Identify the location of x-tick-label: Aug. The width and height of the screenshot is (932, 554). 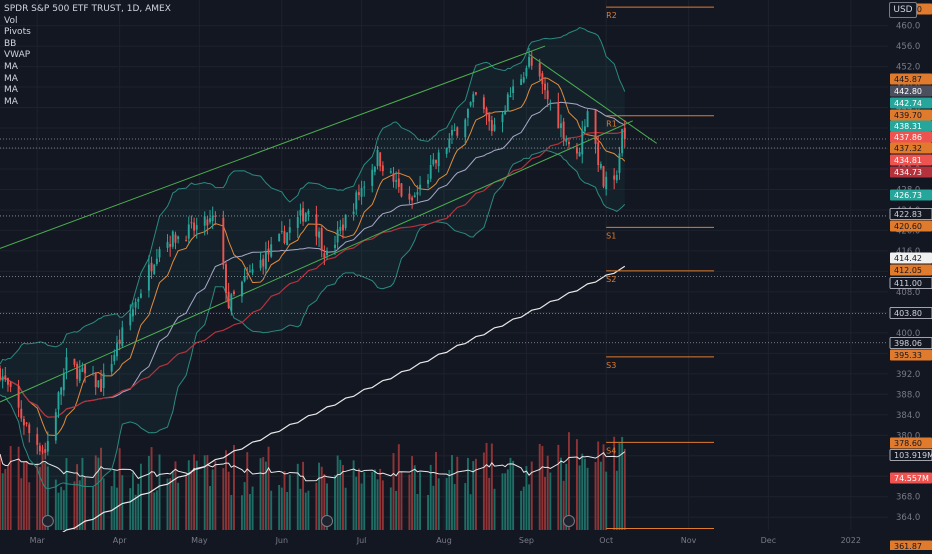
(444, 540).